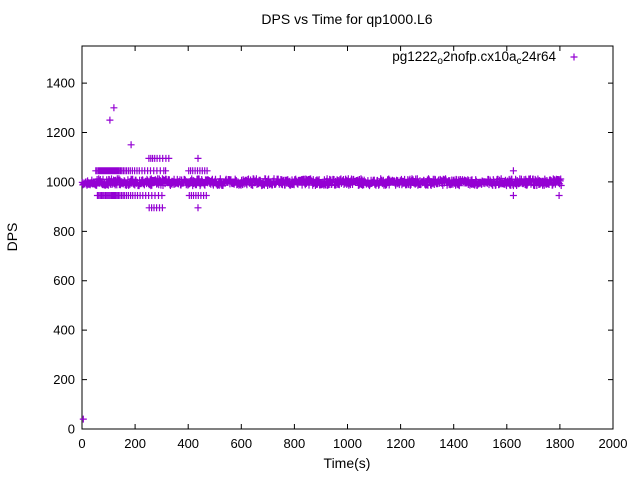  What do you see at coordinates (71, 429) in the screenshot?
I see `y-tick-label: 0` at bounding box center [71, 429].